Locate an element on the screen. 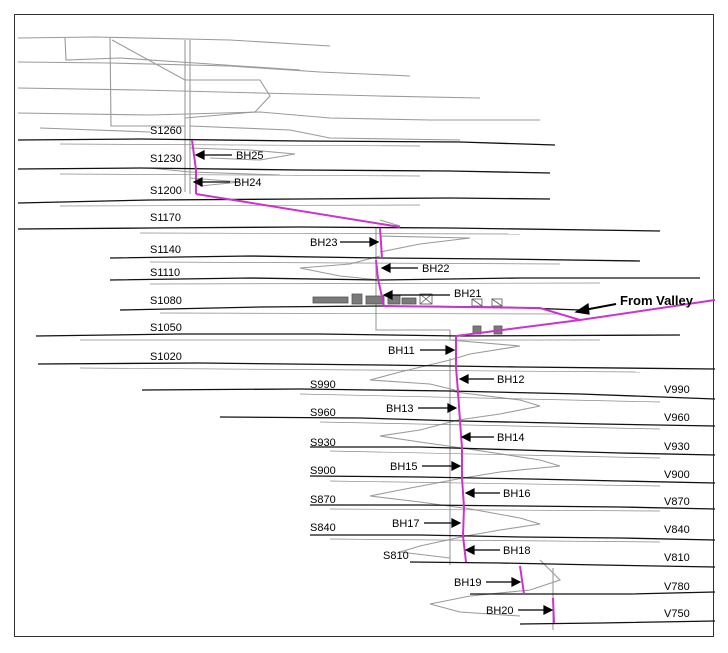  borehole-label-BH11: BH11 is located at coordinates (401, 351).